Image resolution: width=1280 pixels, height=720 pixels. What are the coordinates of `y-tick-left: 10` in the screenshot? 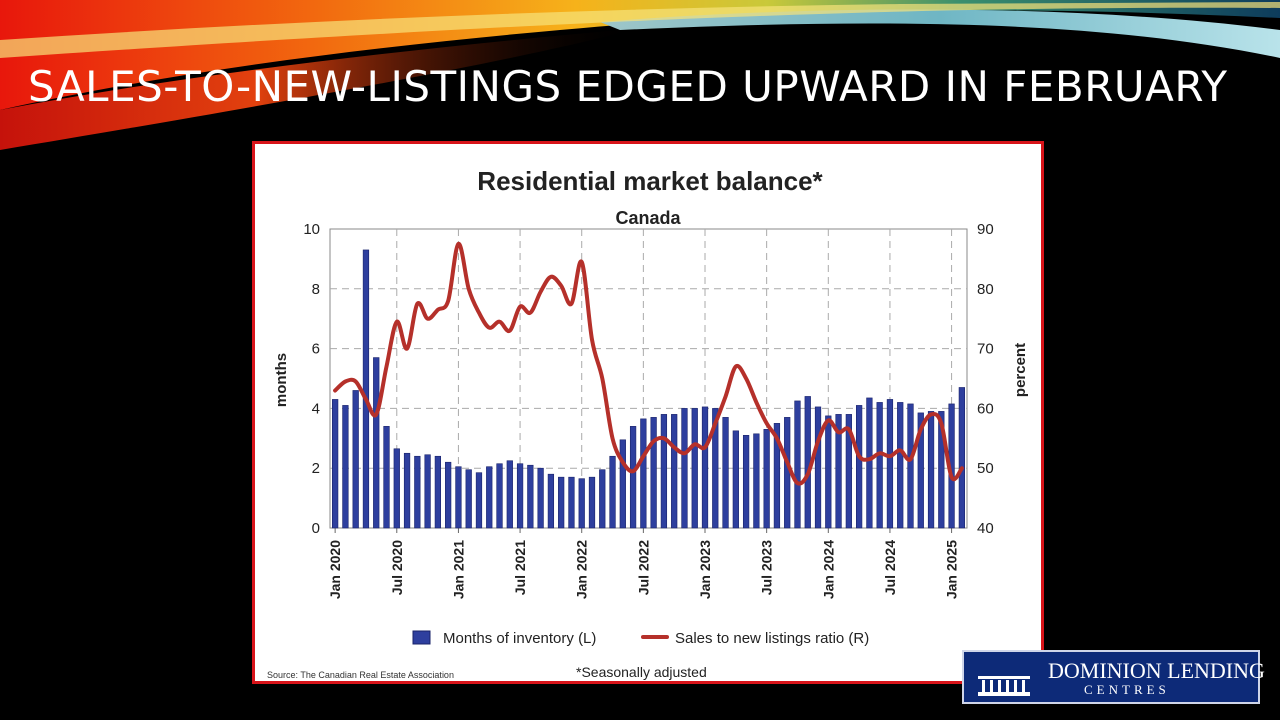 It's located at (311, 229).